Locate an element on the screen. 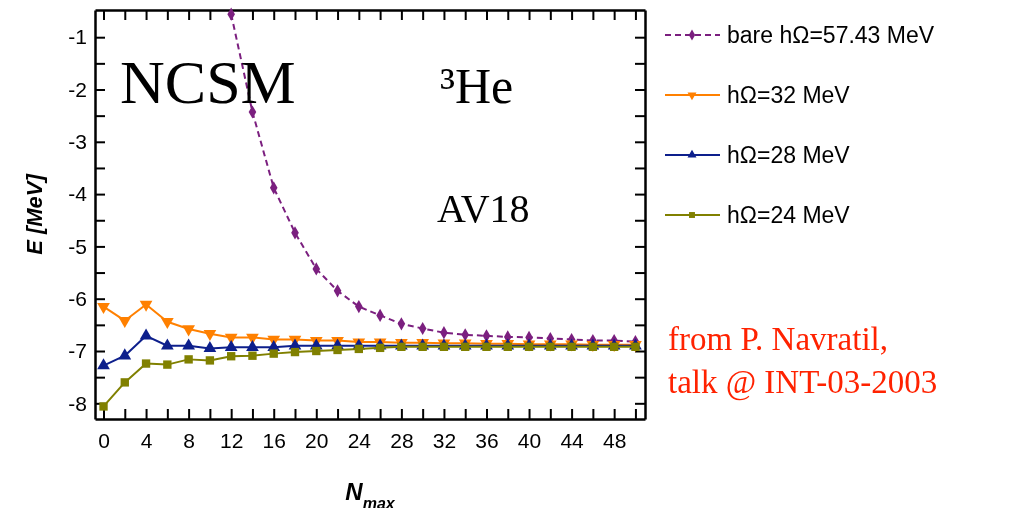  x-tick-label: 36 is located at coordinates (487, 440).